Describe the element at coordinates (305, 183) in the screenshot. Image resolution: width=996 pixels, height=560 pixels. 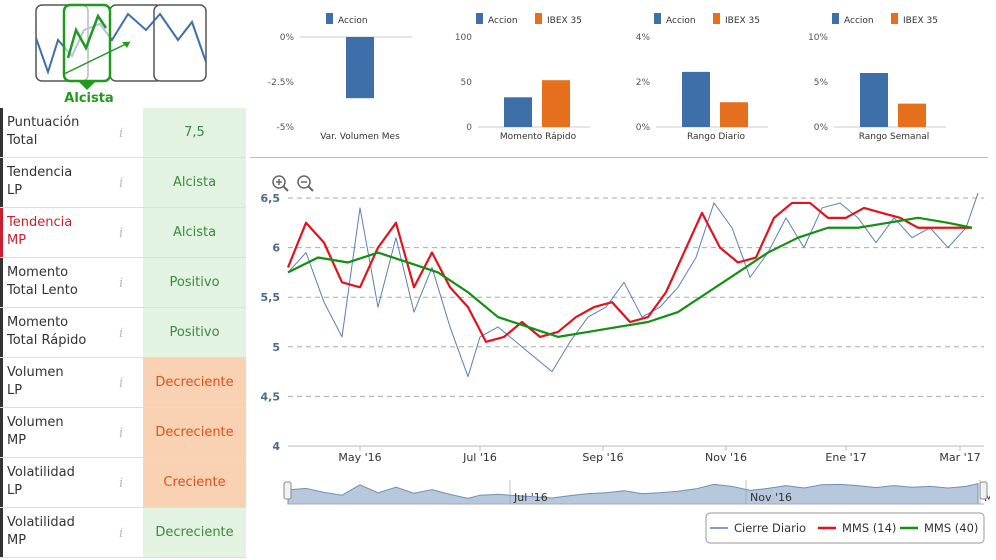
I see `zoom-out-icon` at that location.